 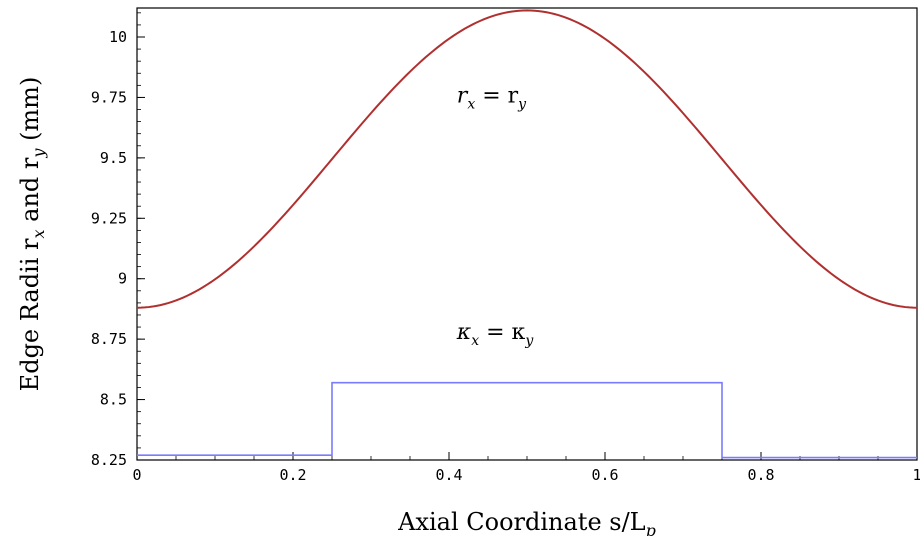 What do you see at coordinates (495, 216) in the screenshot?
I see `annotations: rx = ry κx = κy` at bounding box center [495, 216].